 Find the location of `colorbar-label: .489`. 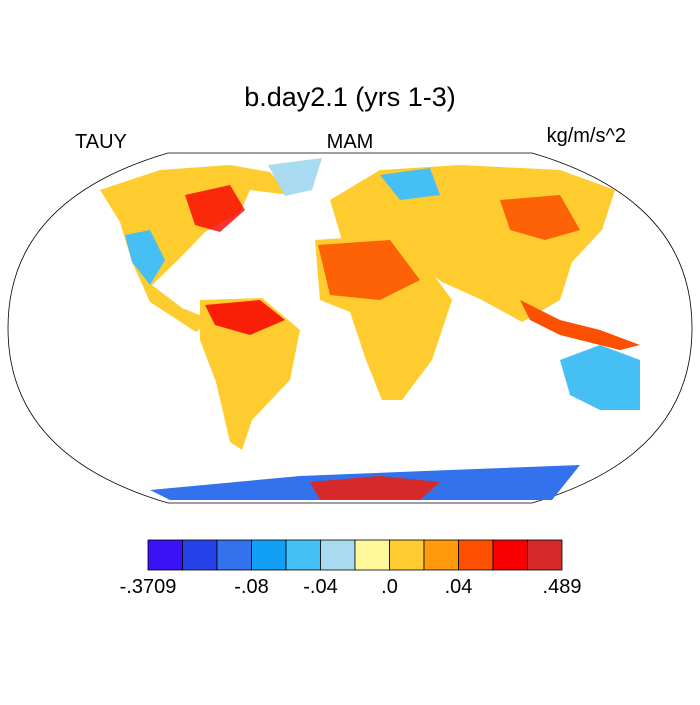

colorbar-label: .489 is located at coordinates (562, 587).